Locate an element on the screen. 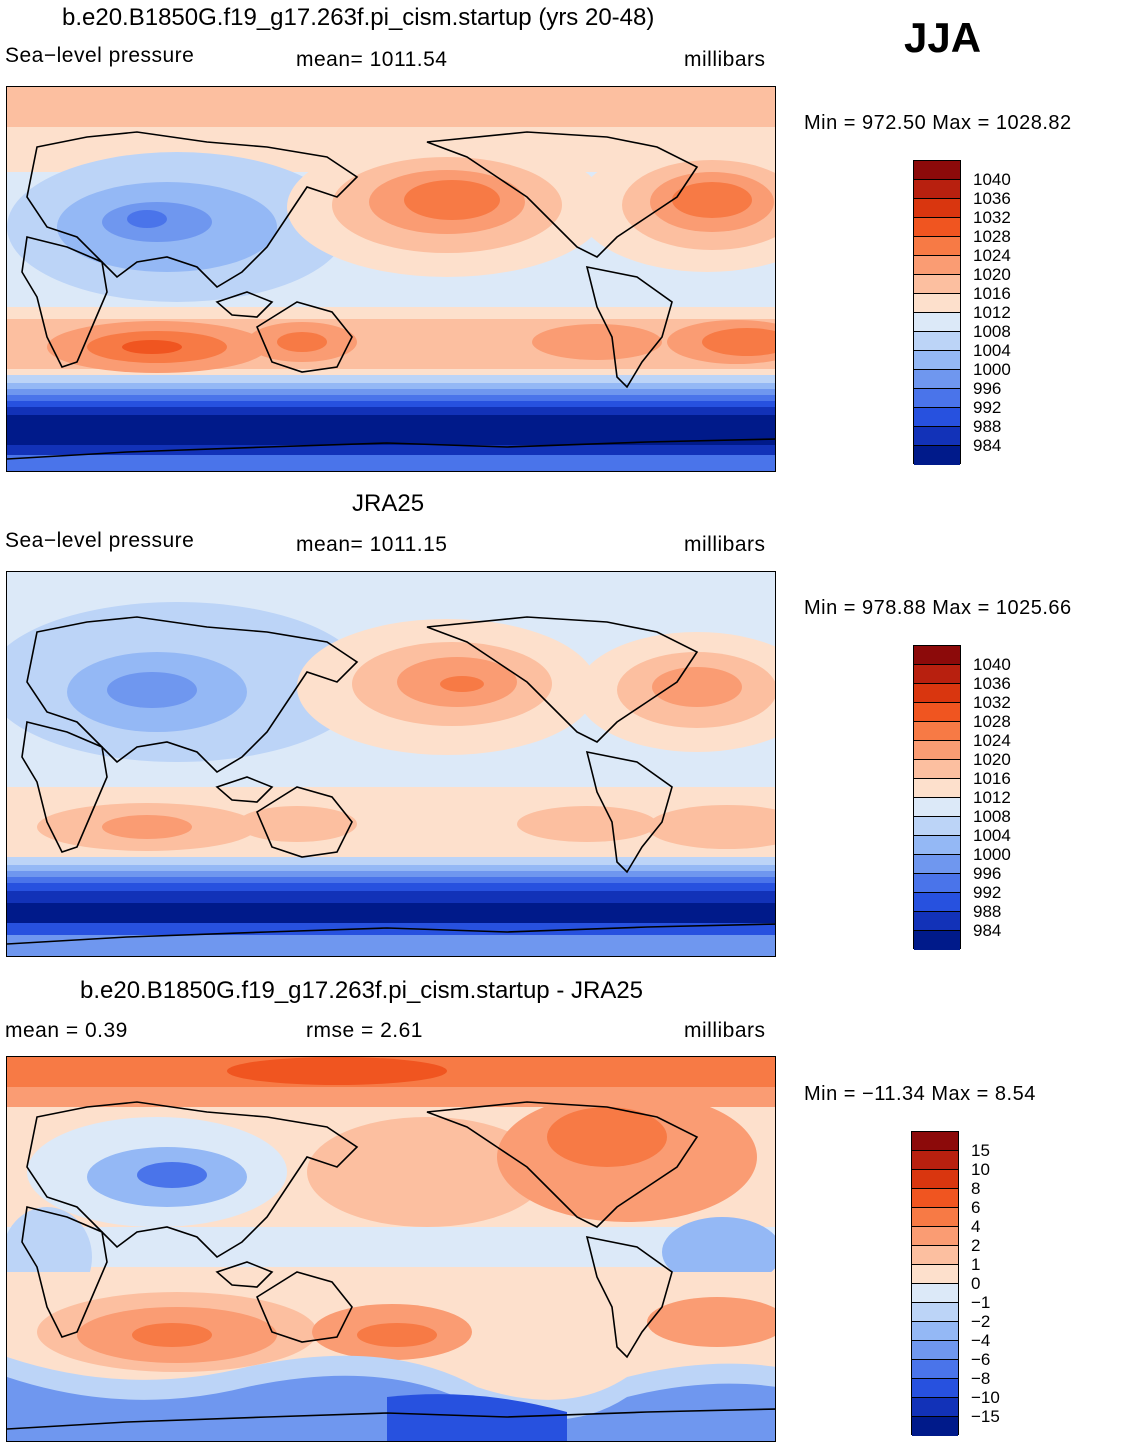  panel1-colorbar is located at coordinates (937, 312).